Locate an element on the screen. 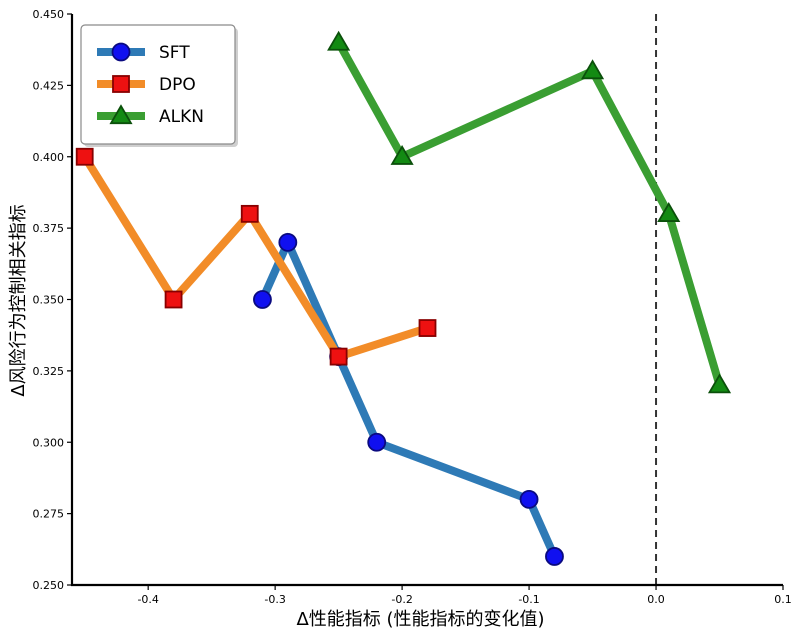  x-axis-label: Δ性能指标 (性能指标的变化值) is located at coordinates (420, 619).